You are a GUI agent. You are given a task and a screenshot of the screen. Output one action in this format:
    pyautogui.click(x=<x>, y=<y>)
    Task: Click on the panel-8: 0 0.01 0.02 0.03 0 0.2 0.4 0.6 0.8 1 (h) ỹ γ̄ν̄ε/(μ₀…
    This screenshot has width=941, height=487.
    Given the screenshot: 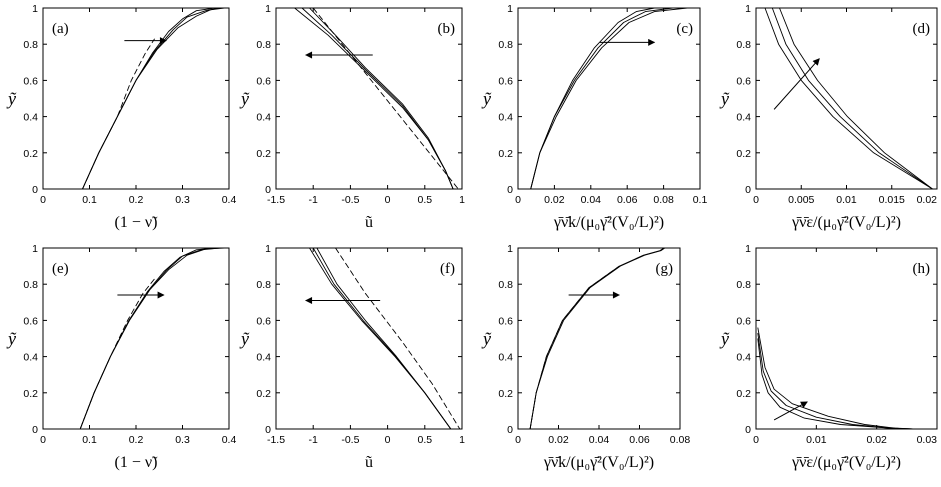 What is the action you would take?
    pyautogui.click(x=828, y=357)
    